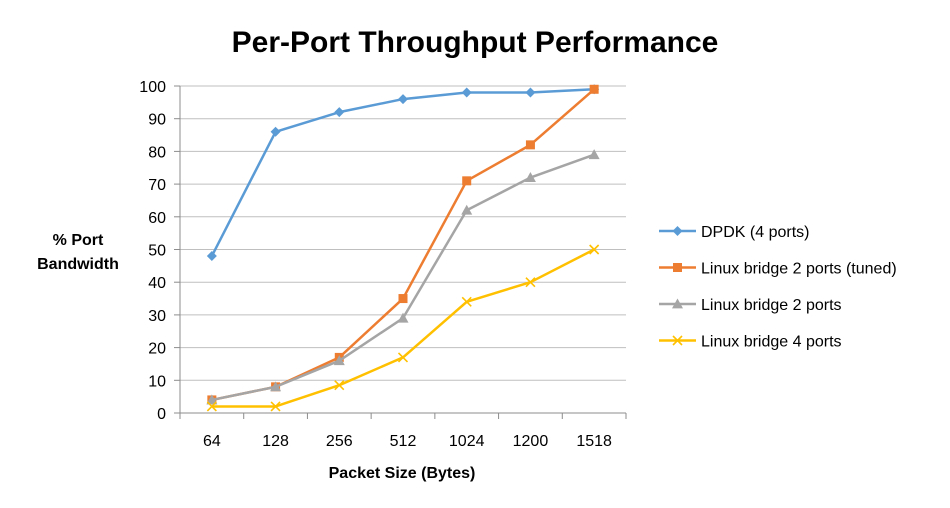 The image size is (950, 508). I want to click on series-3-point-5-b, so click(530, 282).